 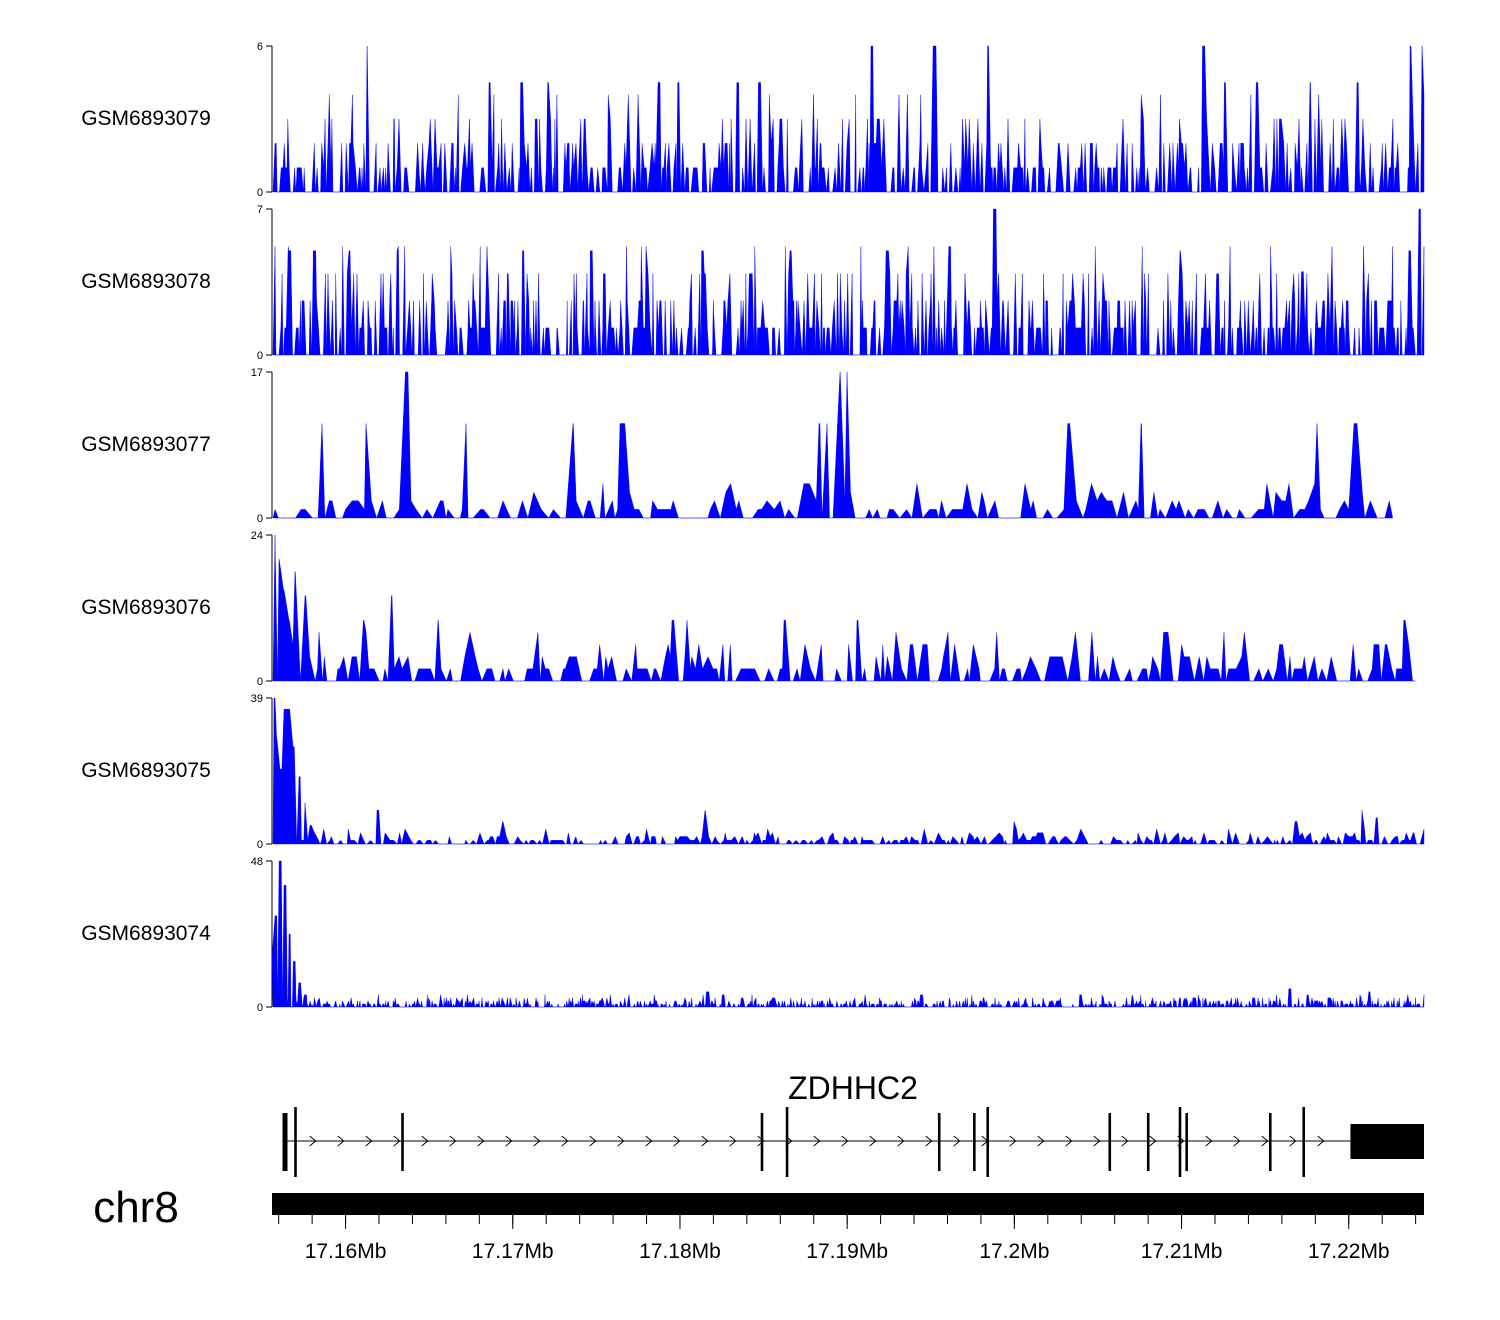 What do you see at coordinates (1014, 1251) in the screenshot?
I see `x-tick-label: 17.2Mb` at bounding box center [1014, 1251].